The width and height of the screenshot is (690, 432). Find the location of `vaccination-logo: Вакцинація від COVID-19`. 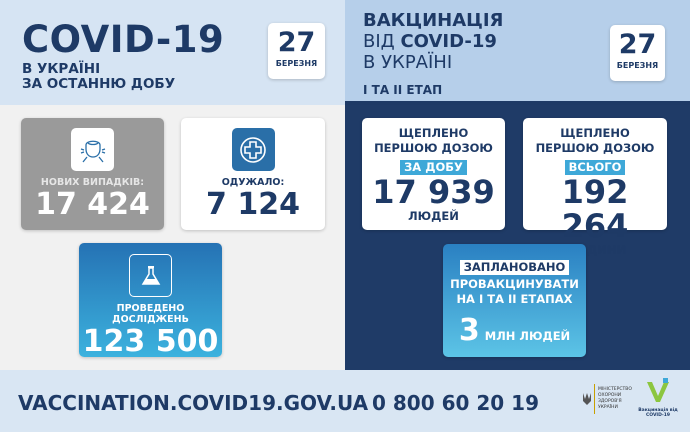

vaccination-logo: Вакцинація від COVID-19 is located at coordinates (658, 398).